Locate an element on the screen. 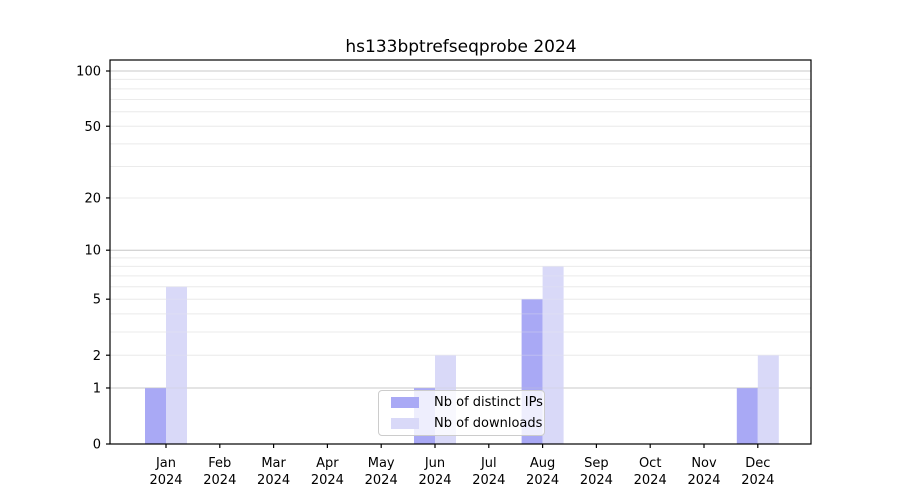  y-tick-label-2: 2 is located at coordinates (97, 356).